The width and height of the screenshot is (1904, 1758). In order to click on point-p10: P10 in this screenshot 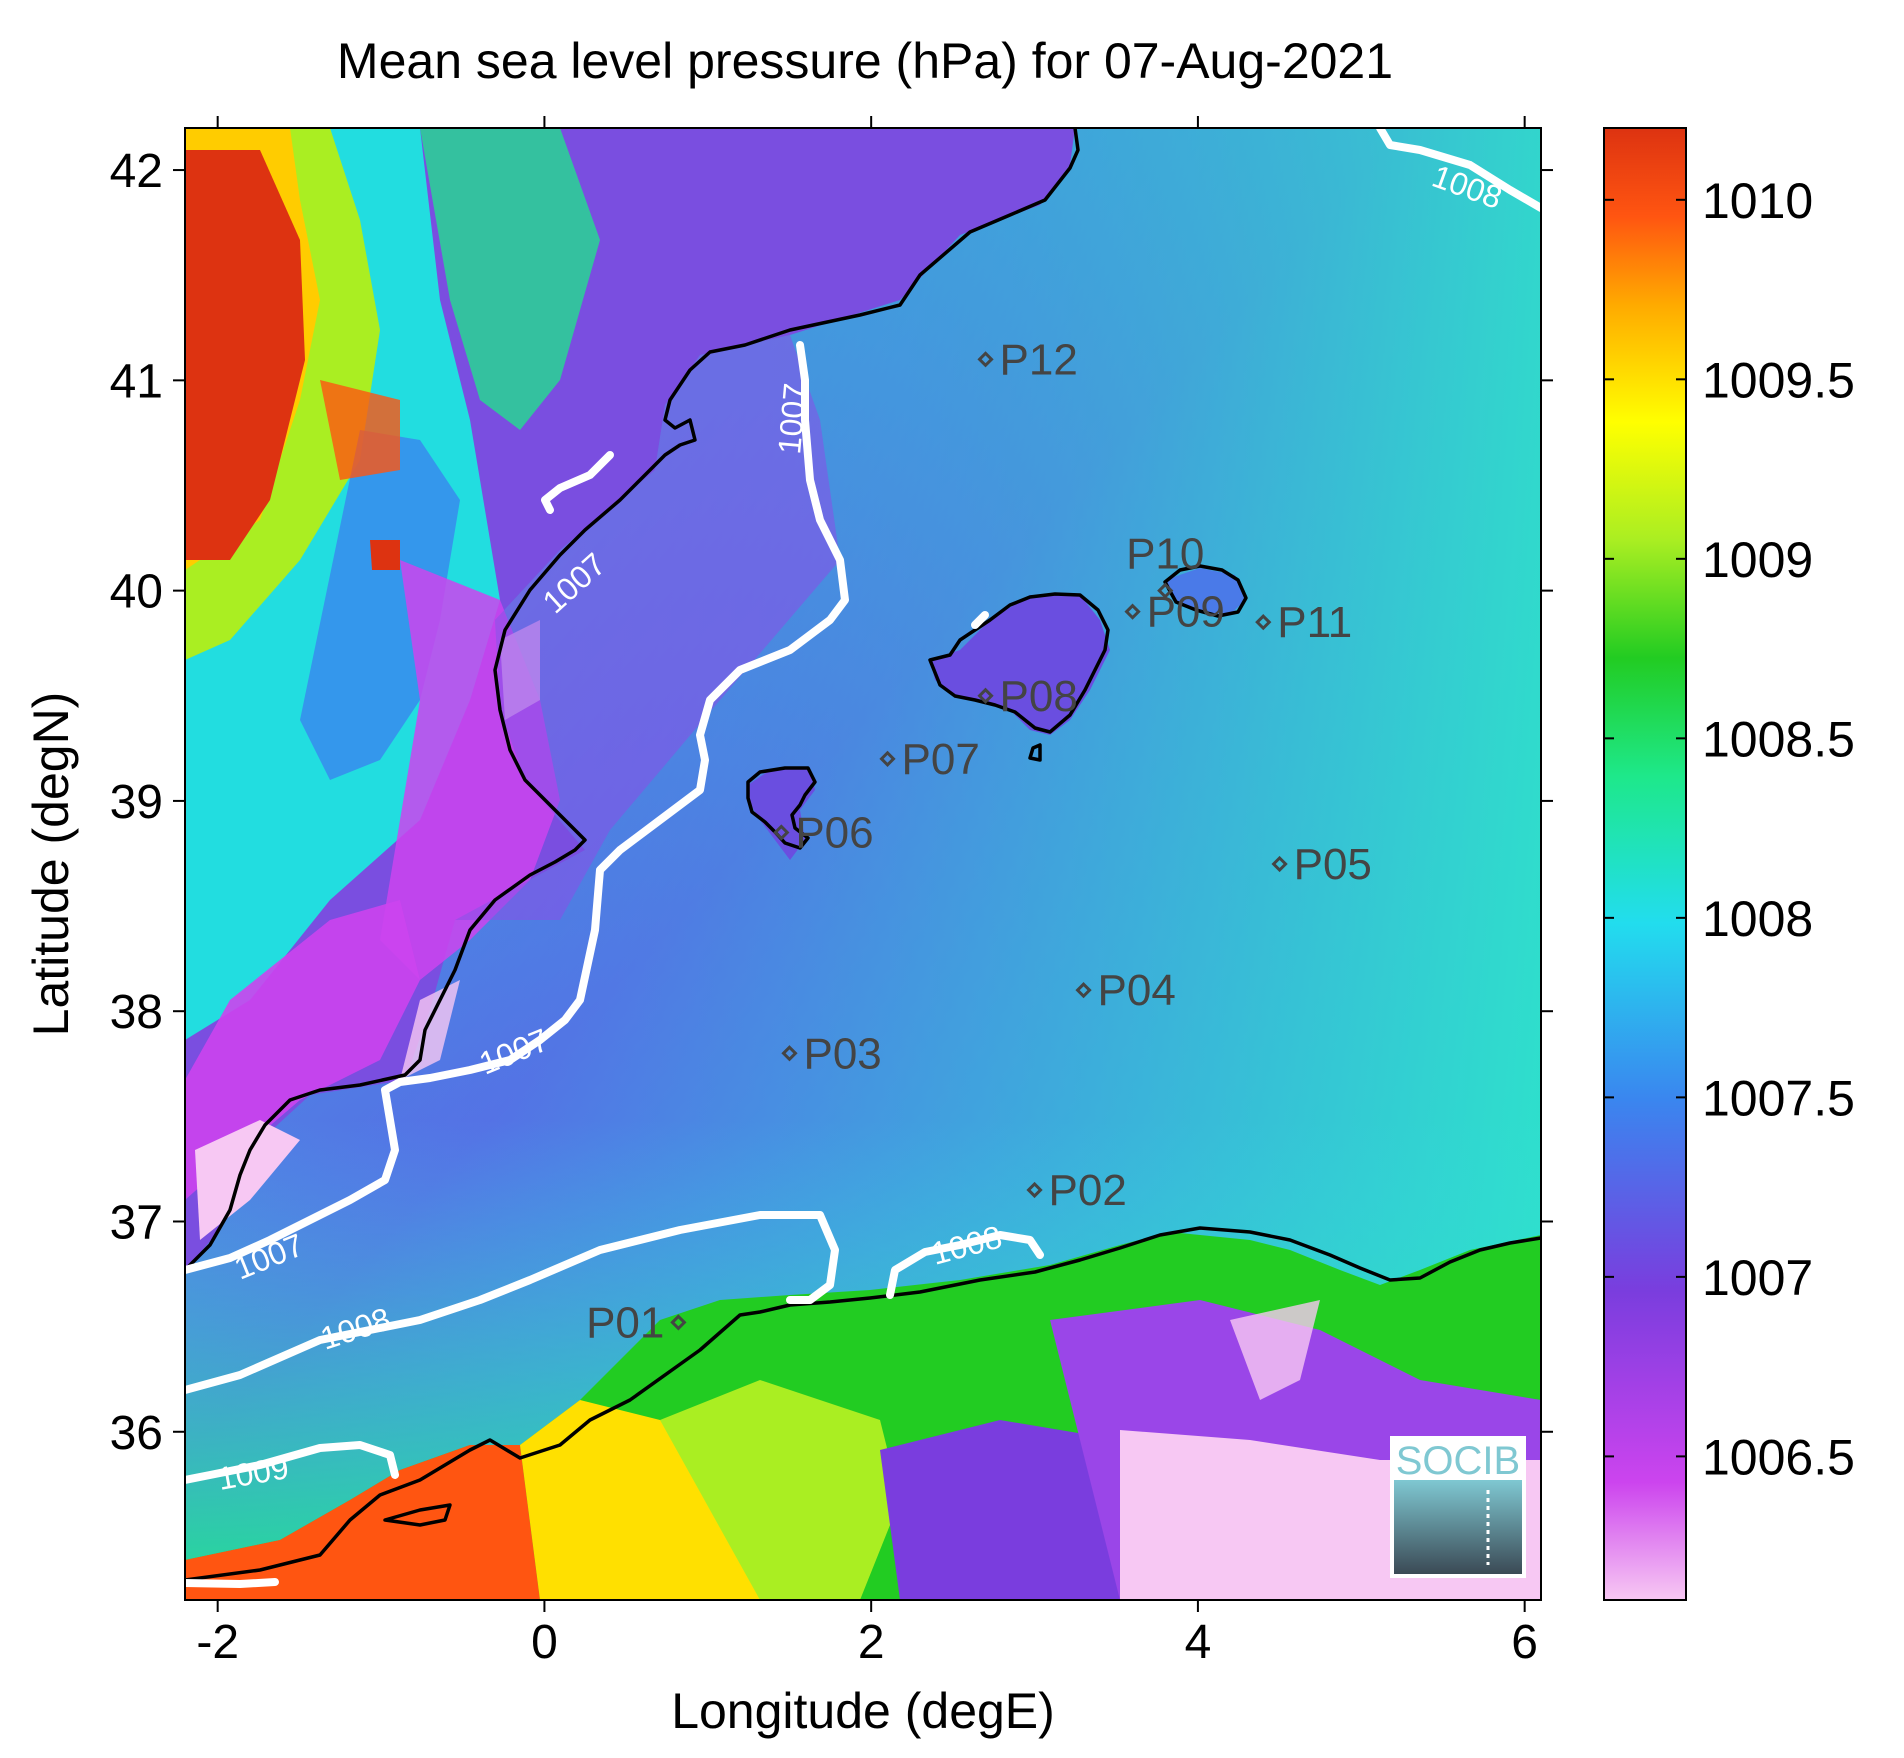, I will do `click(1165, 564)`.